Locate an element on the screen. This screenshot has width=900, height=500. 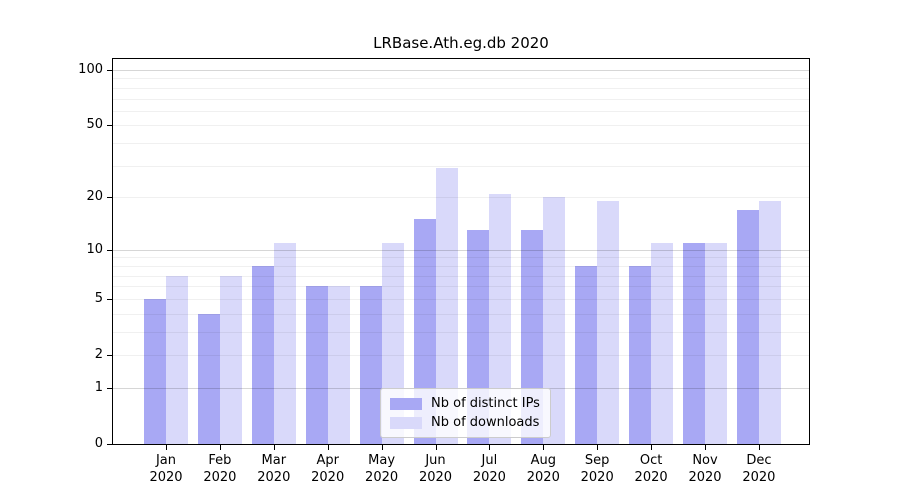
x-tick-label-oct: Oct 2020 is located at coordinates (651, 469).